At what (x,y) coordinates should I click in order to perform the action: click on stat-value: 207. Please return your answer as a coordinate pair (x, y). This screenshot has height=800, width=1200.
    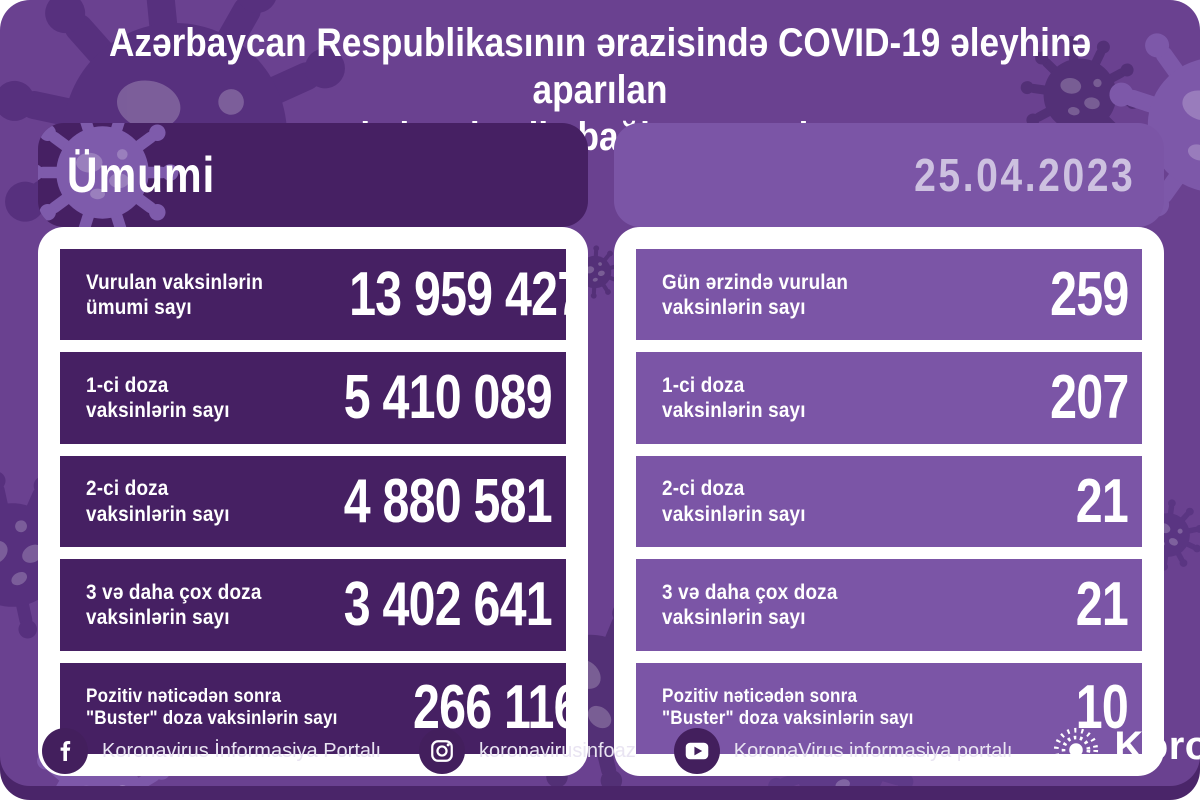
    Looking at the image, I should click on (1089, 398).